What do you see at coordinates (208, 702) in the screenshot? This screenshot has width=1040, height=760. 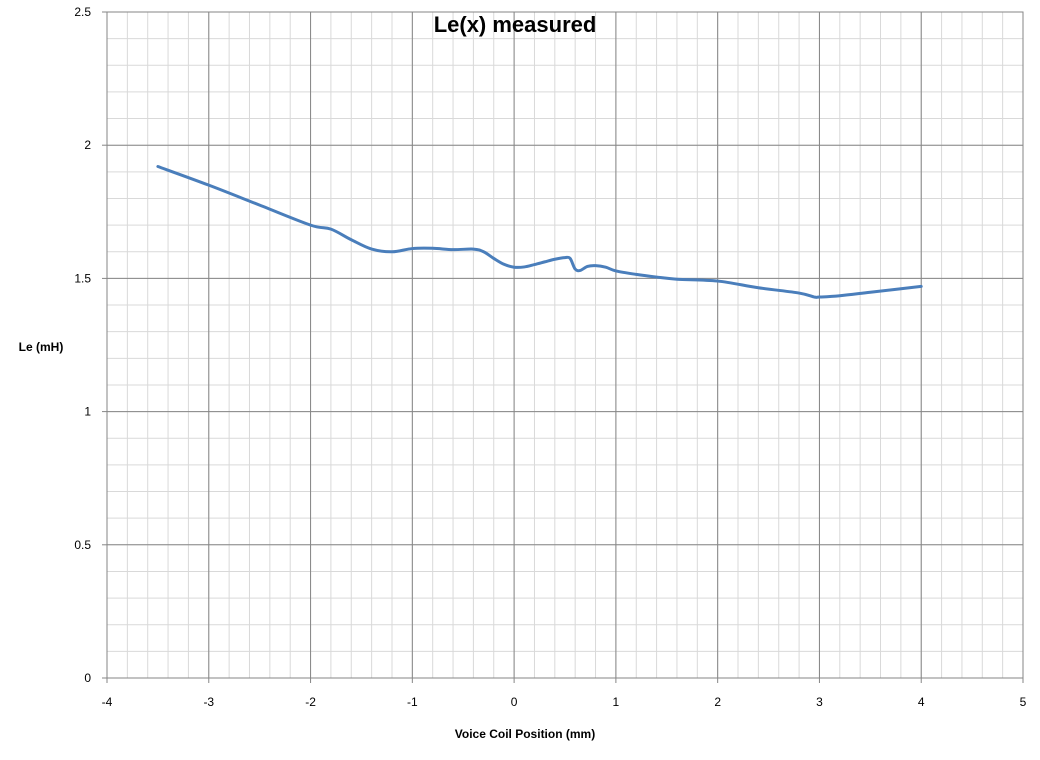 I see `x-tick-label: -3` at bounding box center [208, 702].